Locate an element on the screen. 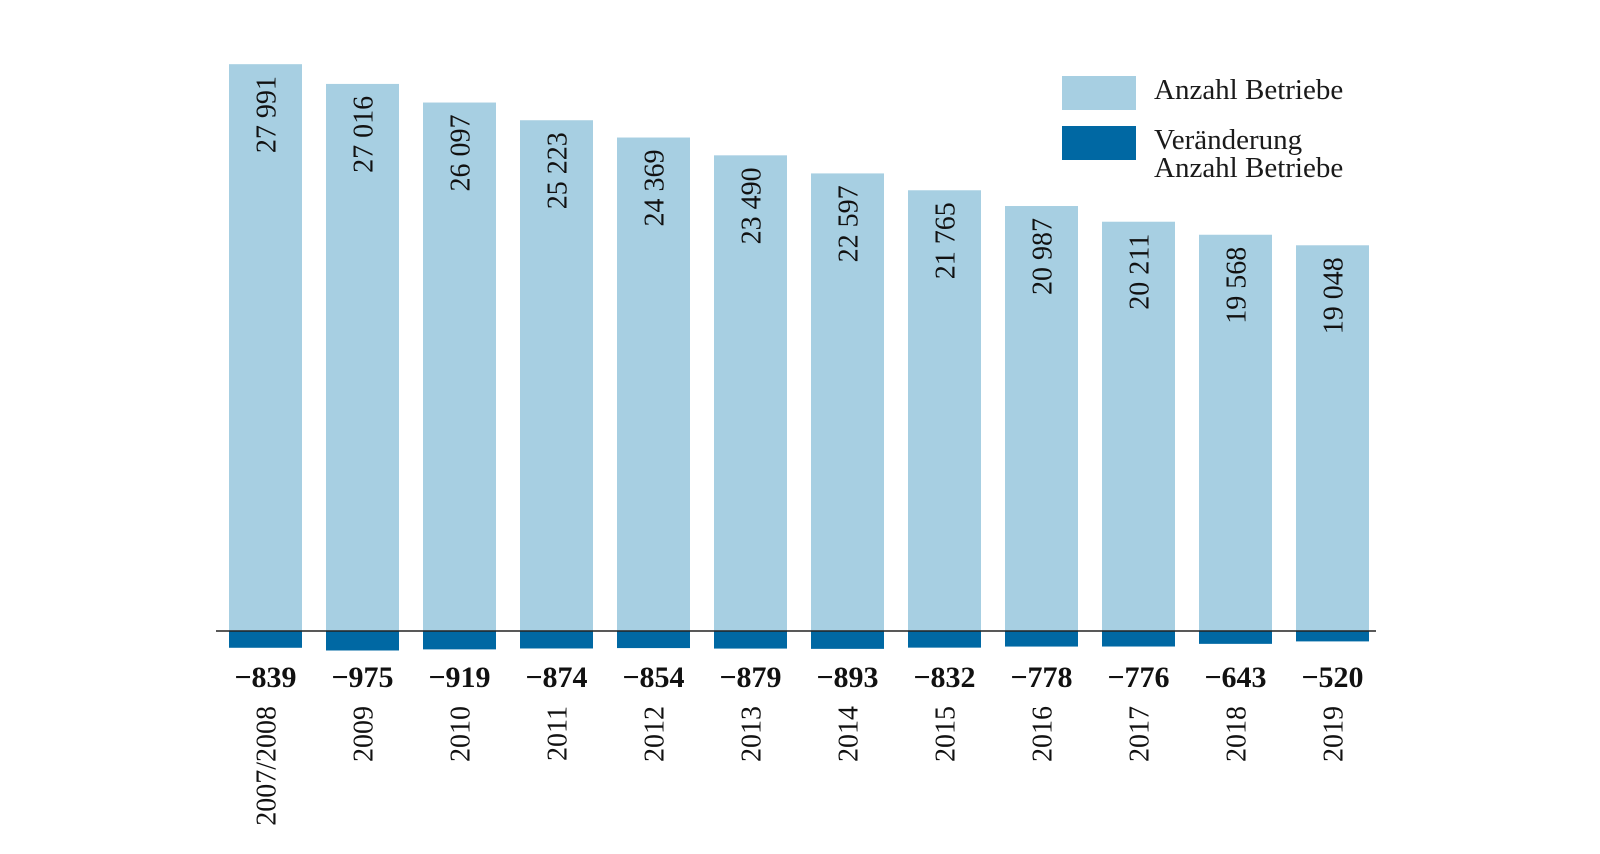 Image resolution: width=1600 pixels, height=854 pixels. category-label-0: 2007/2008 is located at coordinates (267, 766).